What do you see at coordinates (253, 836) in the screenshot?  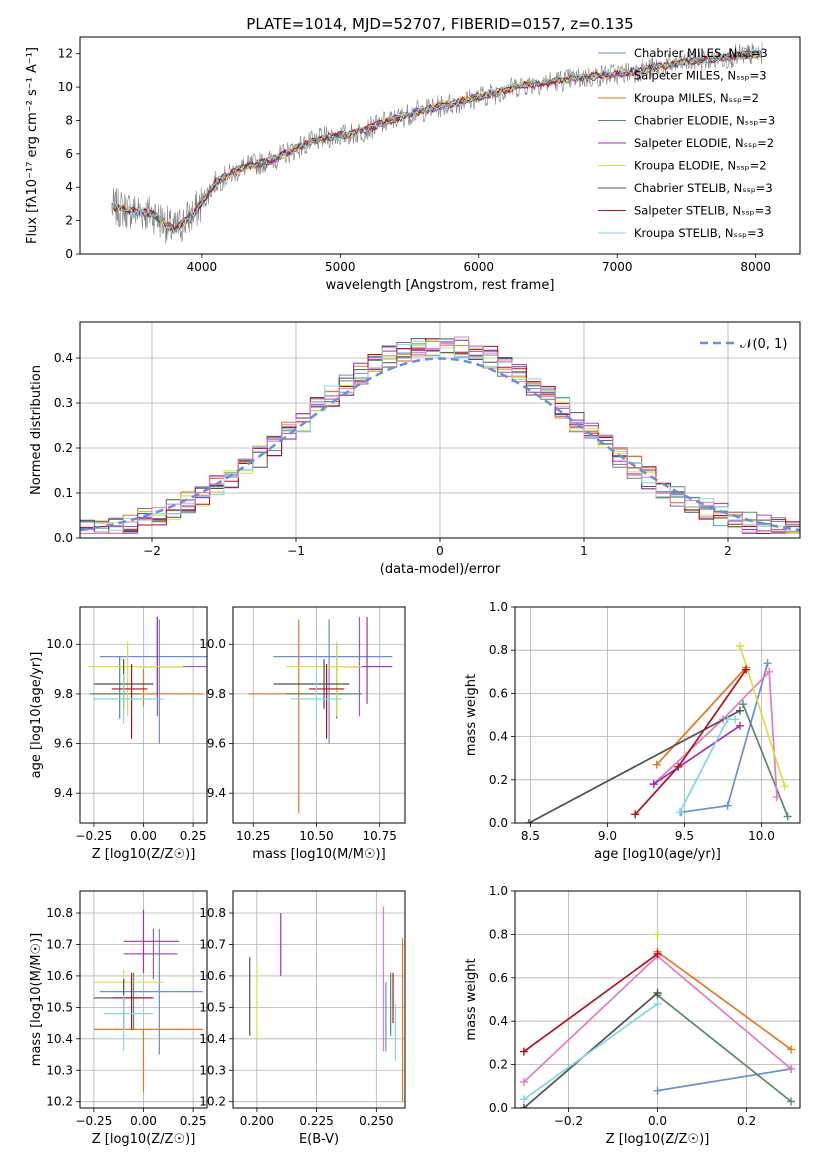 I see `mass-age-xtick-label: 10.25` at bounding box center [253, 836].